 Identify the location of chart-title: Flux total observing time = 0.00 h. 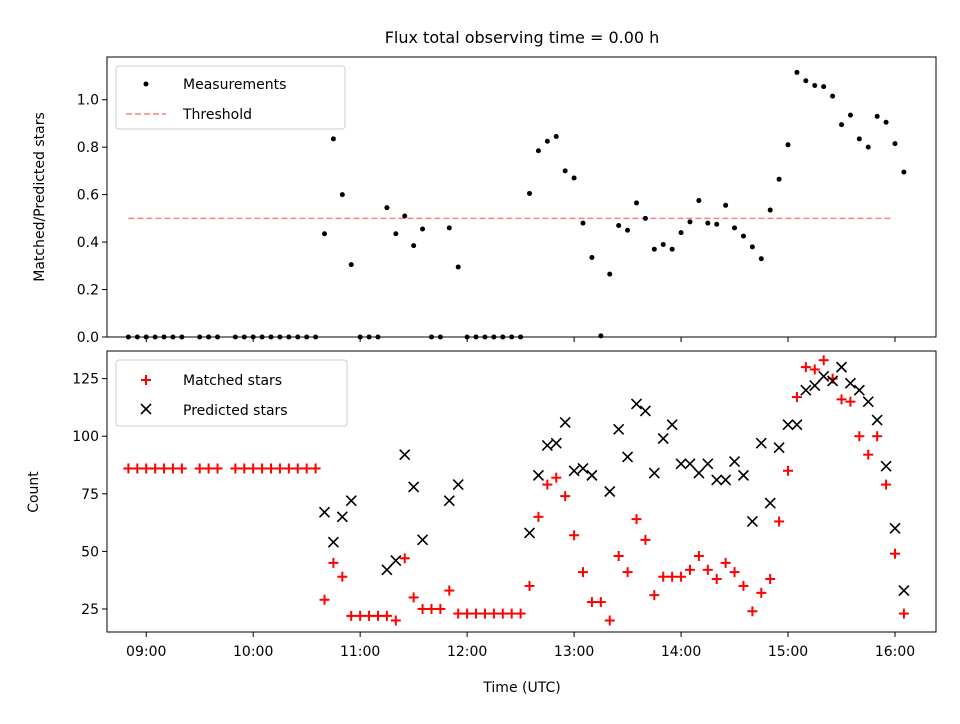
(522, 37).